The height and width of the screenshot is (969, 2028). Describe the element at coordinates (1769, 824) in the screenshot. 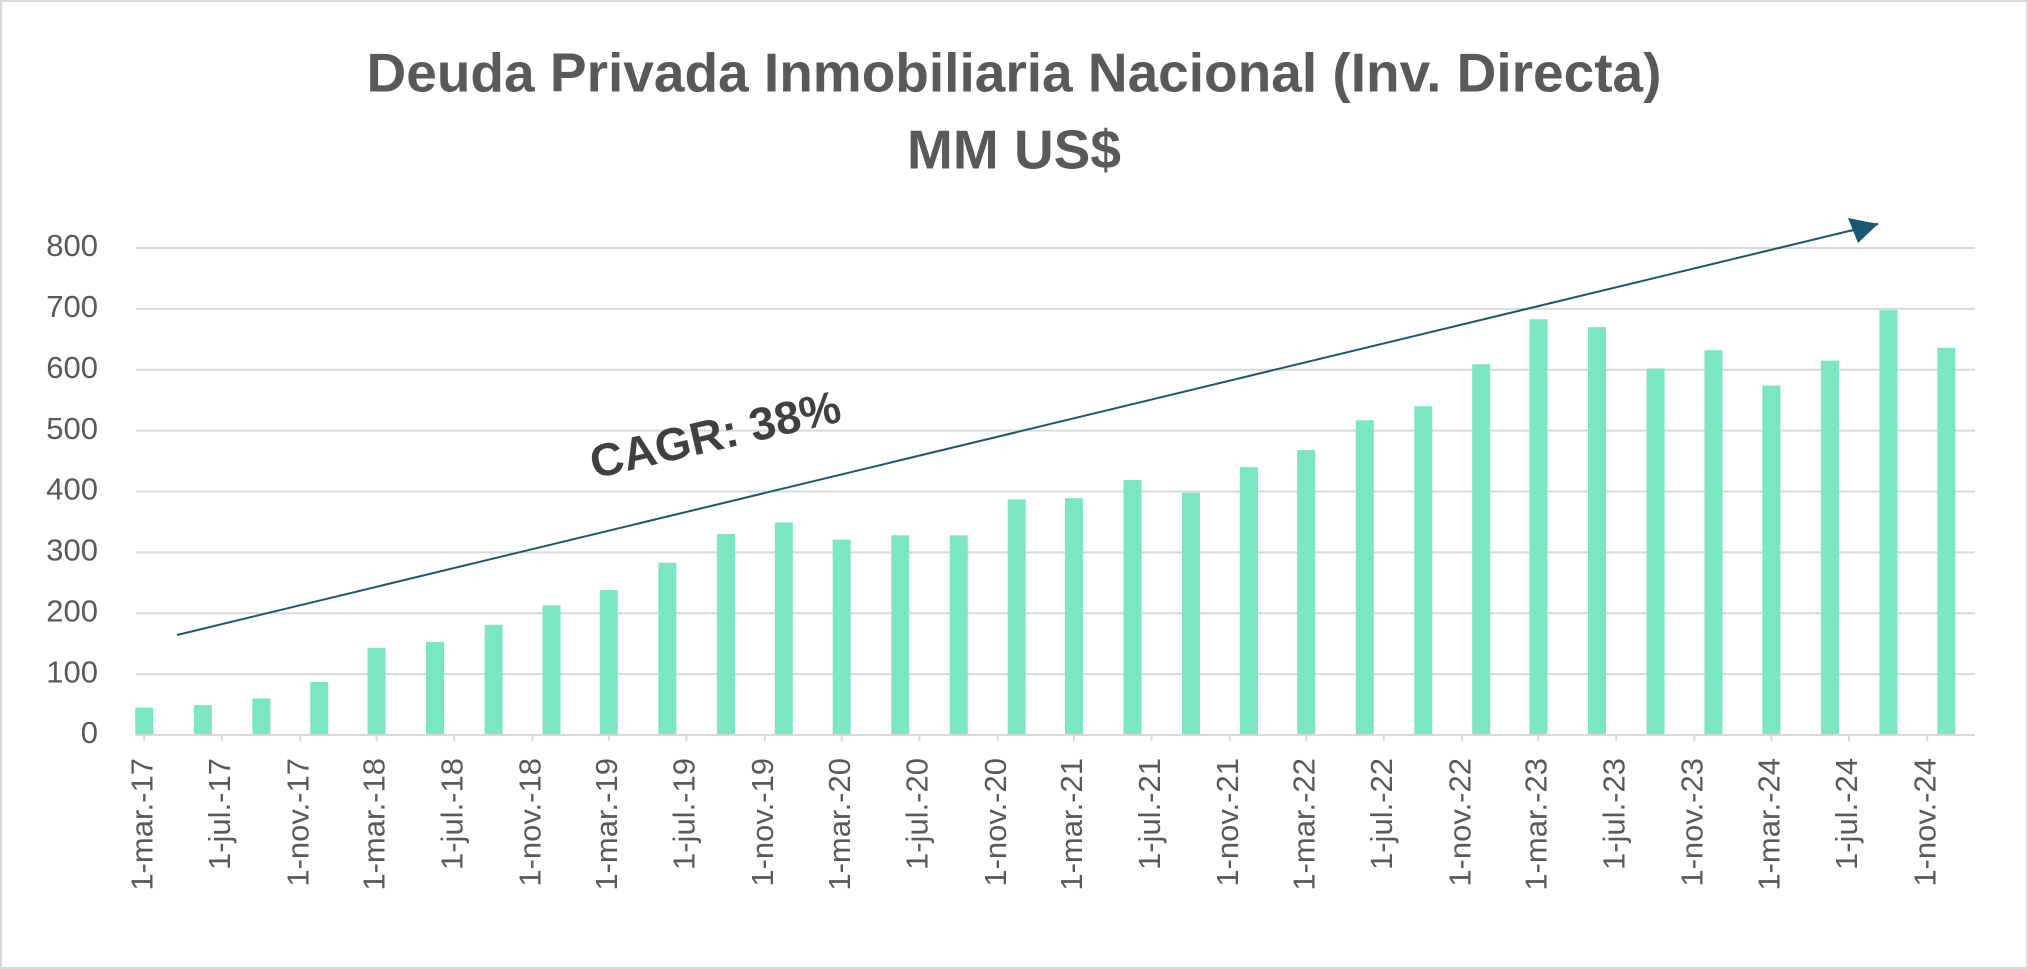

I see `x-tick-label: 1-mar.-24` at that location.